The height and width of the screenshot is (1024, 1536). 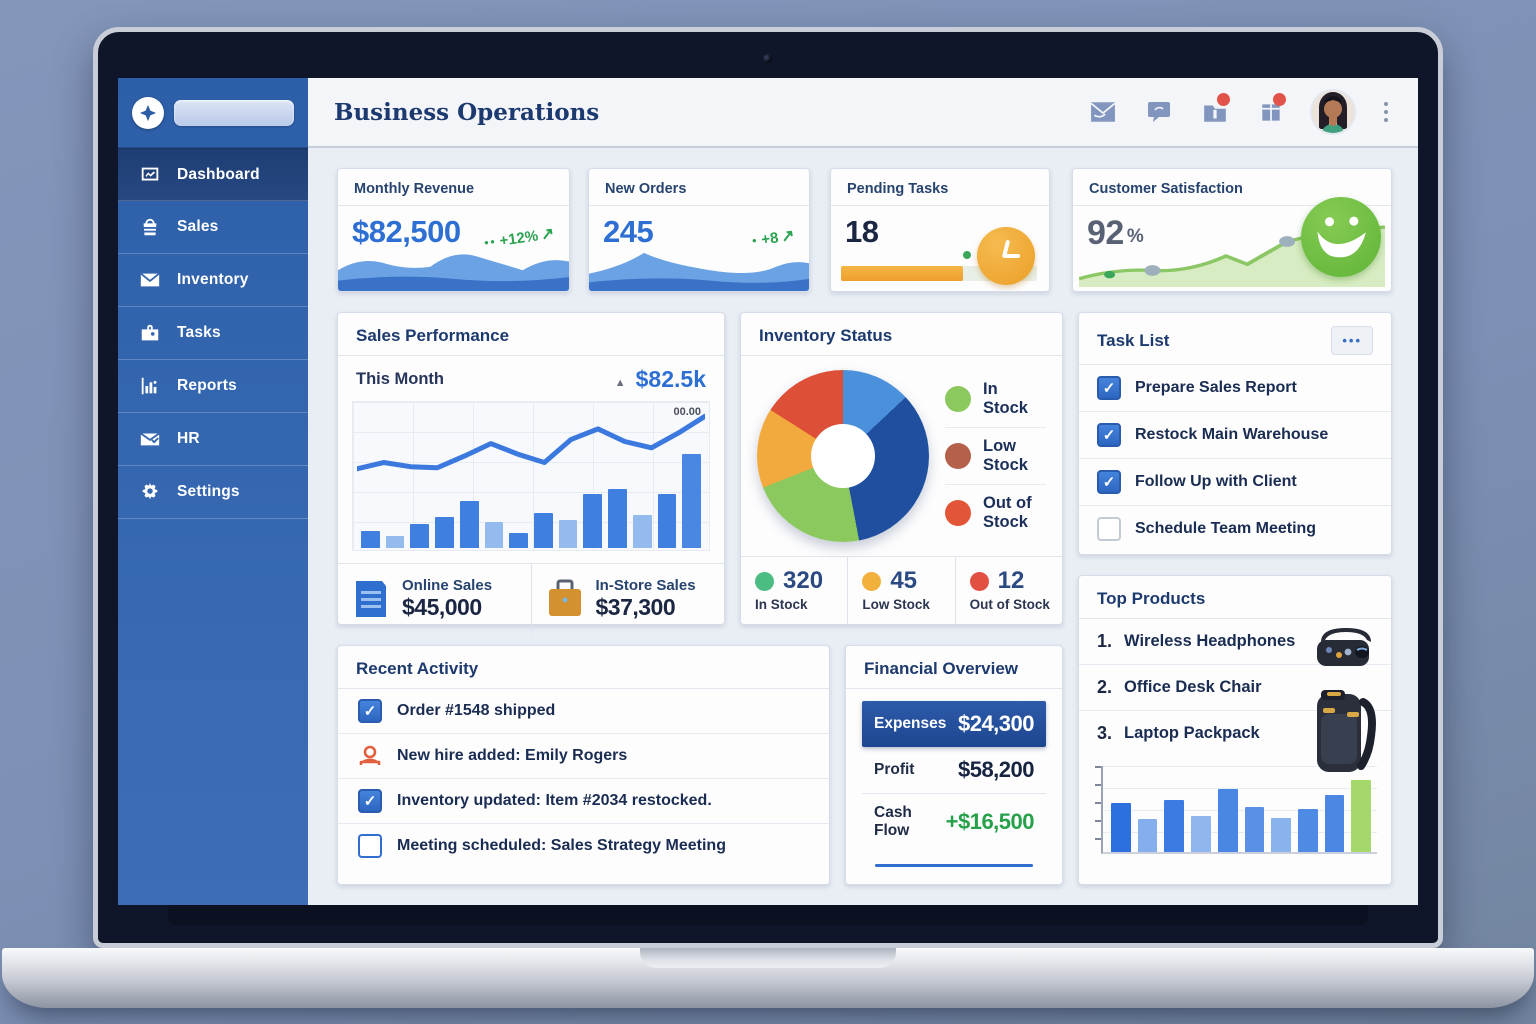 I want to click on sidebar-item-hr: HR, so click(x=213, y=439).